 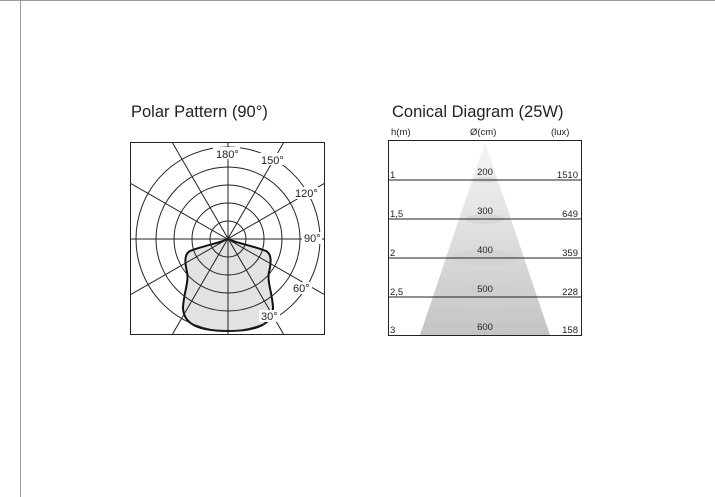 I want to click on angle-label-180: 180°, so click(x=227, y=155).